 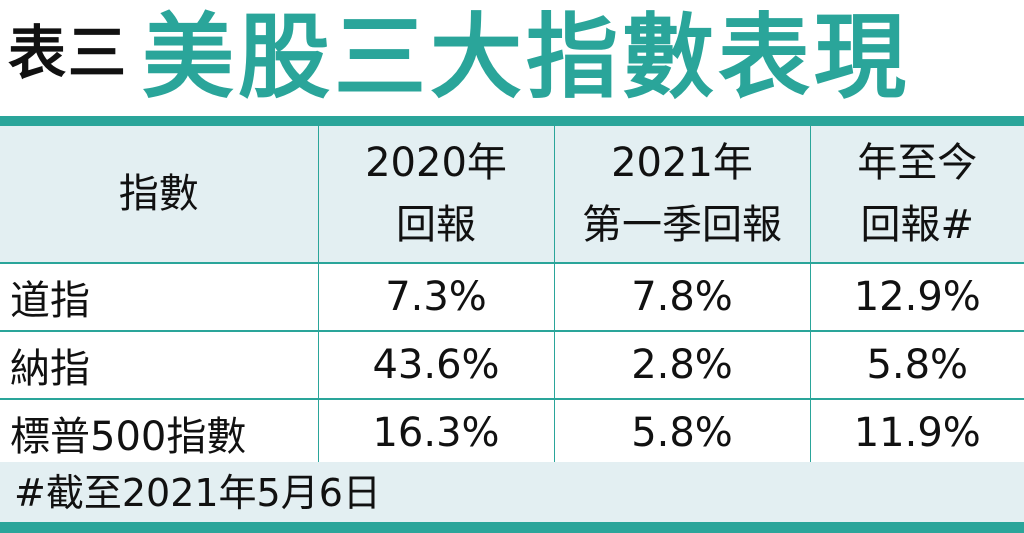 I want to click on cell-nasdaq-ytd: 5.8%, so click(x=916, y=365).